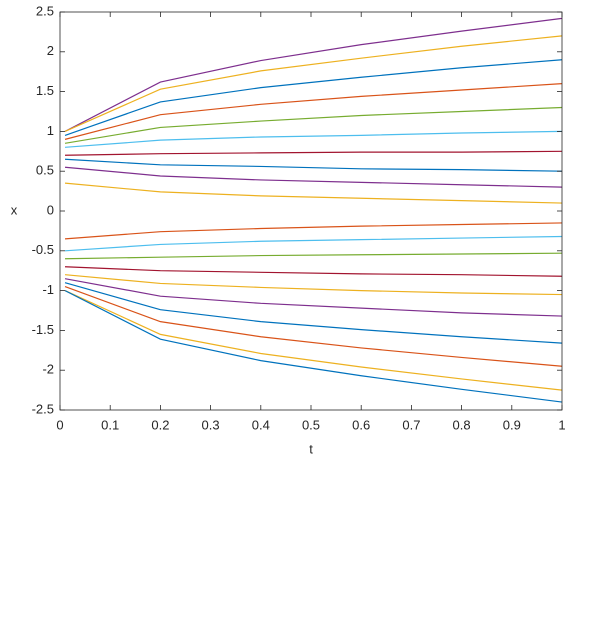 Image resolution: width=598 pixels, height=619 pixels. What do you see at coordinates (561, 424) in the screenshot?
I see `x-tick-label: 1` at bounding box center [561, 424].